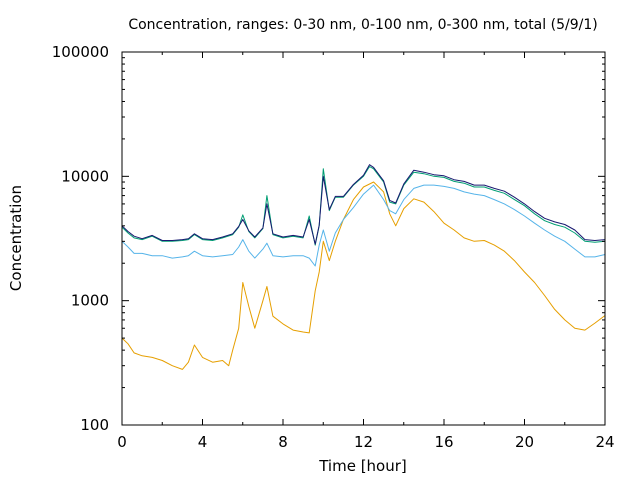  What do you see at coordinates (283, 442) in the screenshot?
I see `x-tick-label: 8` at bounding box center [283, 442].